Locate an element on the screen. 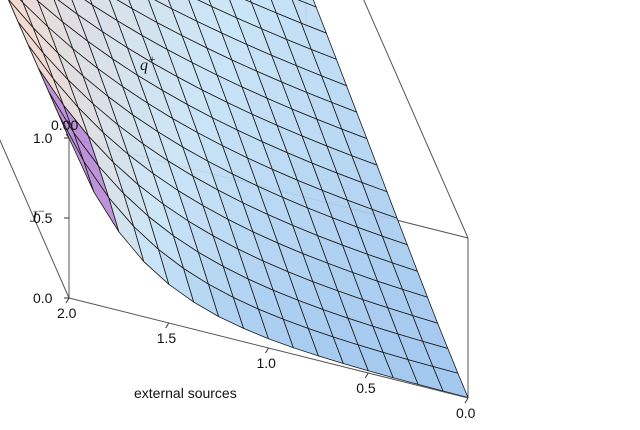 Image resolution: width=640 pixels, height=430 pixels. y-tick-label: 0.00 is located at coordinates (64, 125).